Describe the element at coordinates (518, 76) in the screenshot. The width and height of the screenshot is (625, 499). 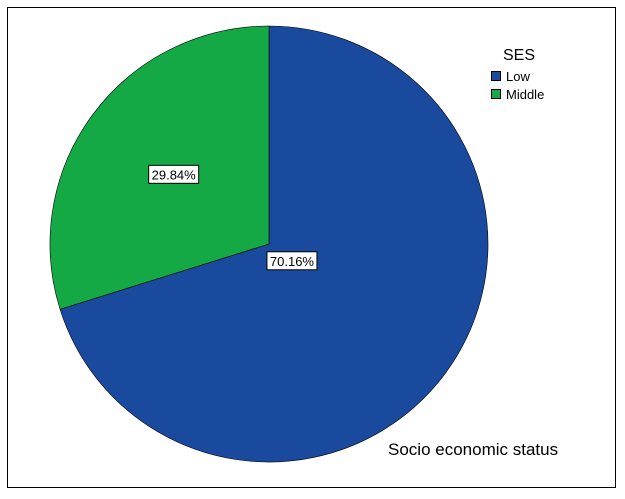
I see `legend-label-low: Low` at that location.